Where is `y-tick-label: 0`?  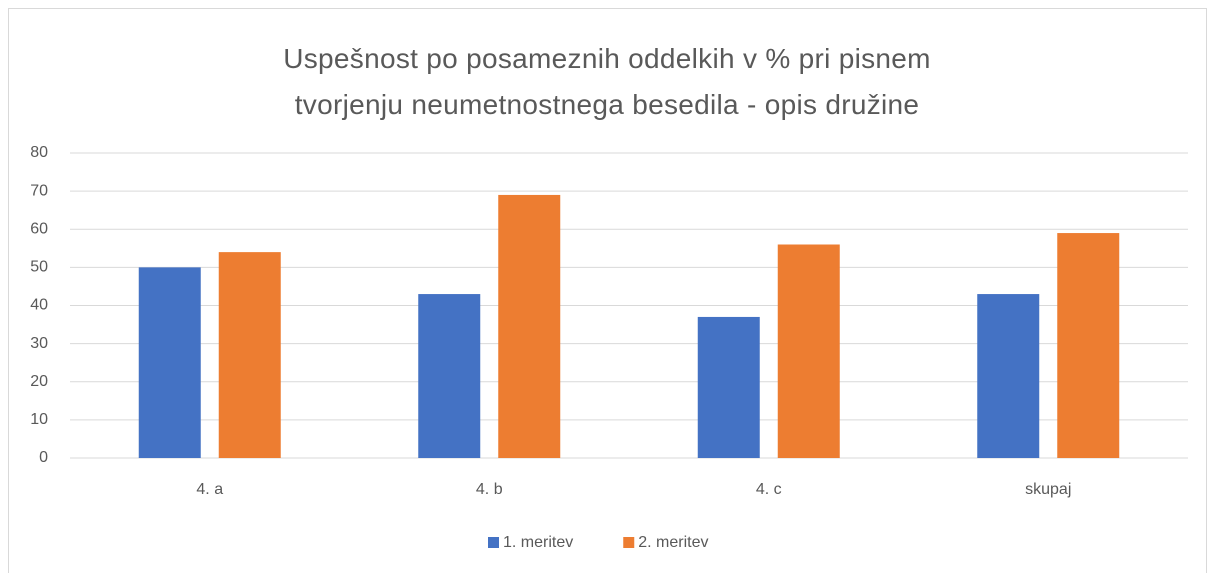
y-tick-label: 0 is located at coordinates (43, 457).